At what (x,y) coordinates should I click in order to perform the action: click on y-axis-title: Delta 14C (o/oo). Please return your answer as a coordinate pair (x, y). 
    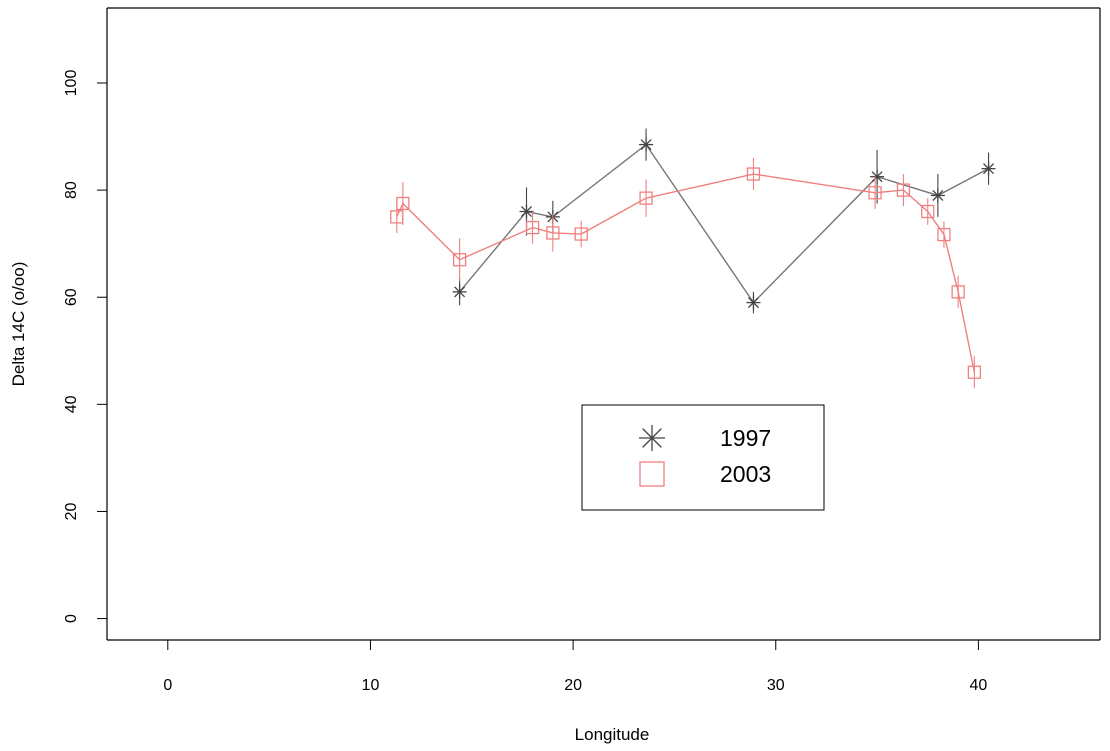
    Looking at the image, I should click on (18, 324).